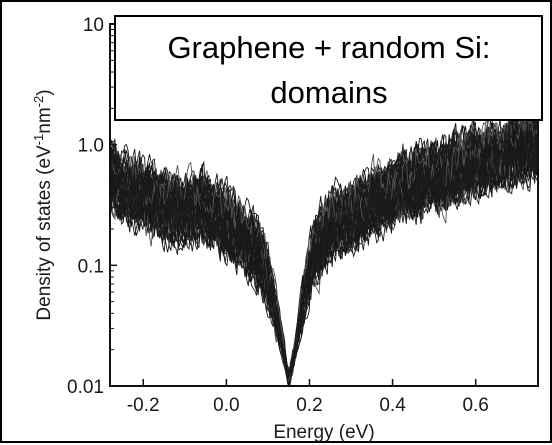 This screenshot has height=445, width=552. I want to click on y-axis-ticks: 0.01 0.1 1.0 10, so click(92, 206).